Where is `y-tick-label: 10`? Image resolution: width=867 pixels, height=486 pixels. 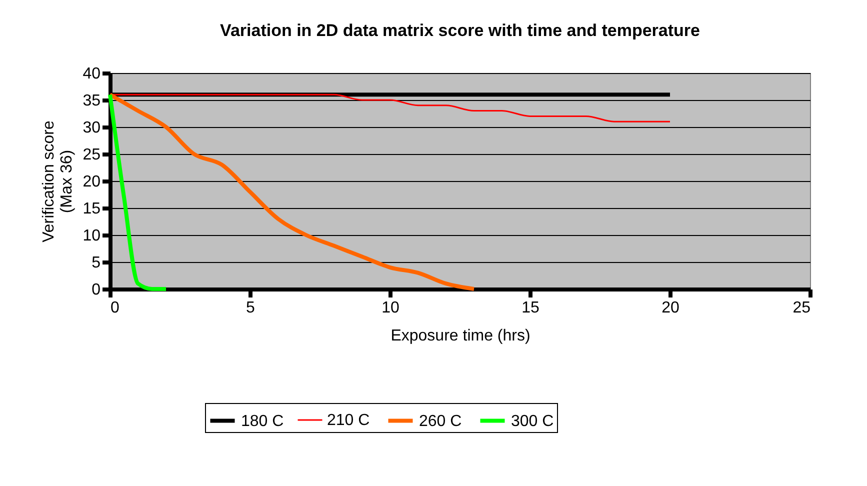
y-tick-label: 10 is located at coordinates (91, 236).